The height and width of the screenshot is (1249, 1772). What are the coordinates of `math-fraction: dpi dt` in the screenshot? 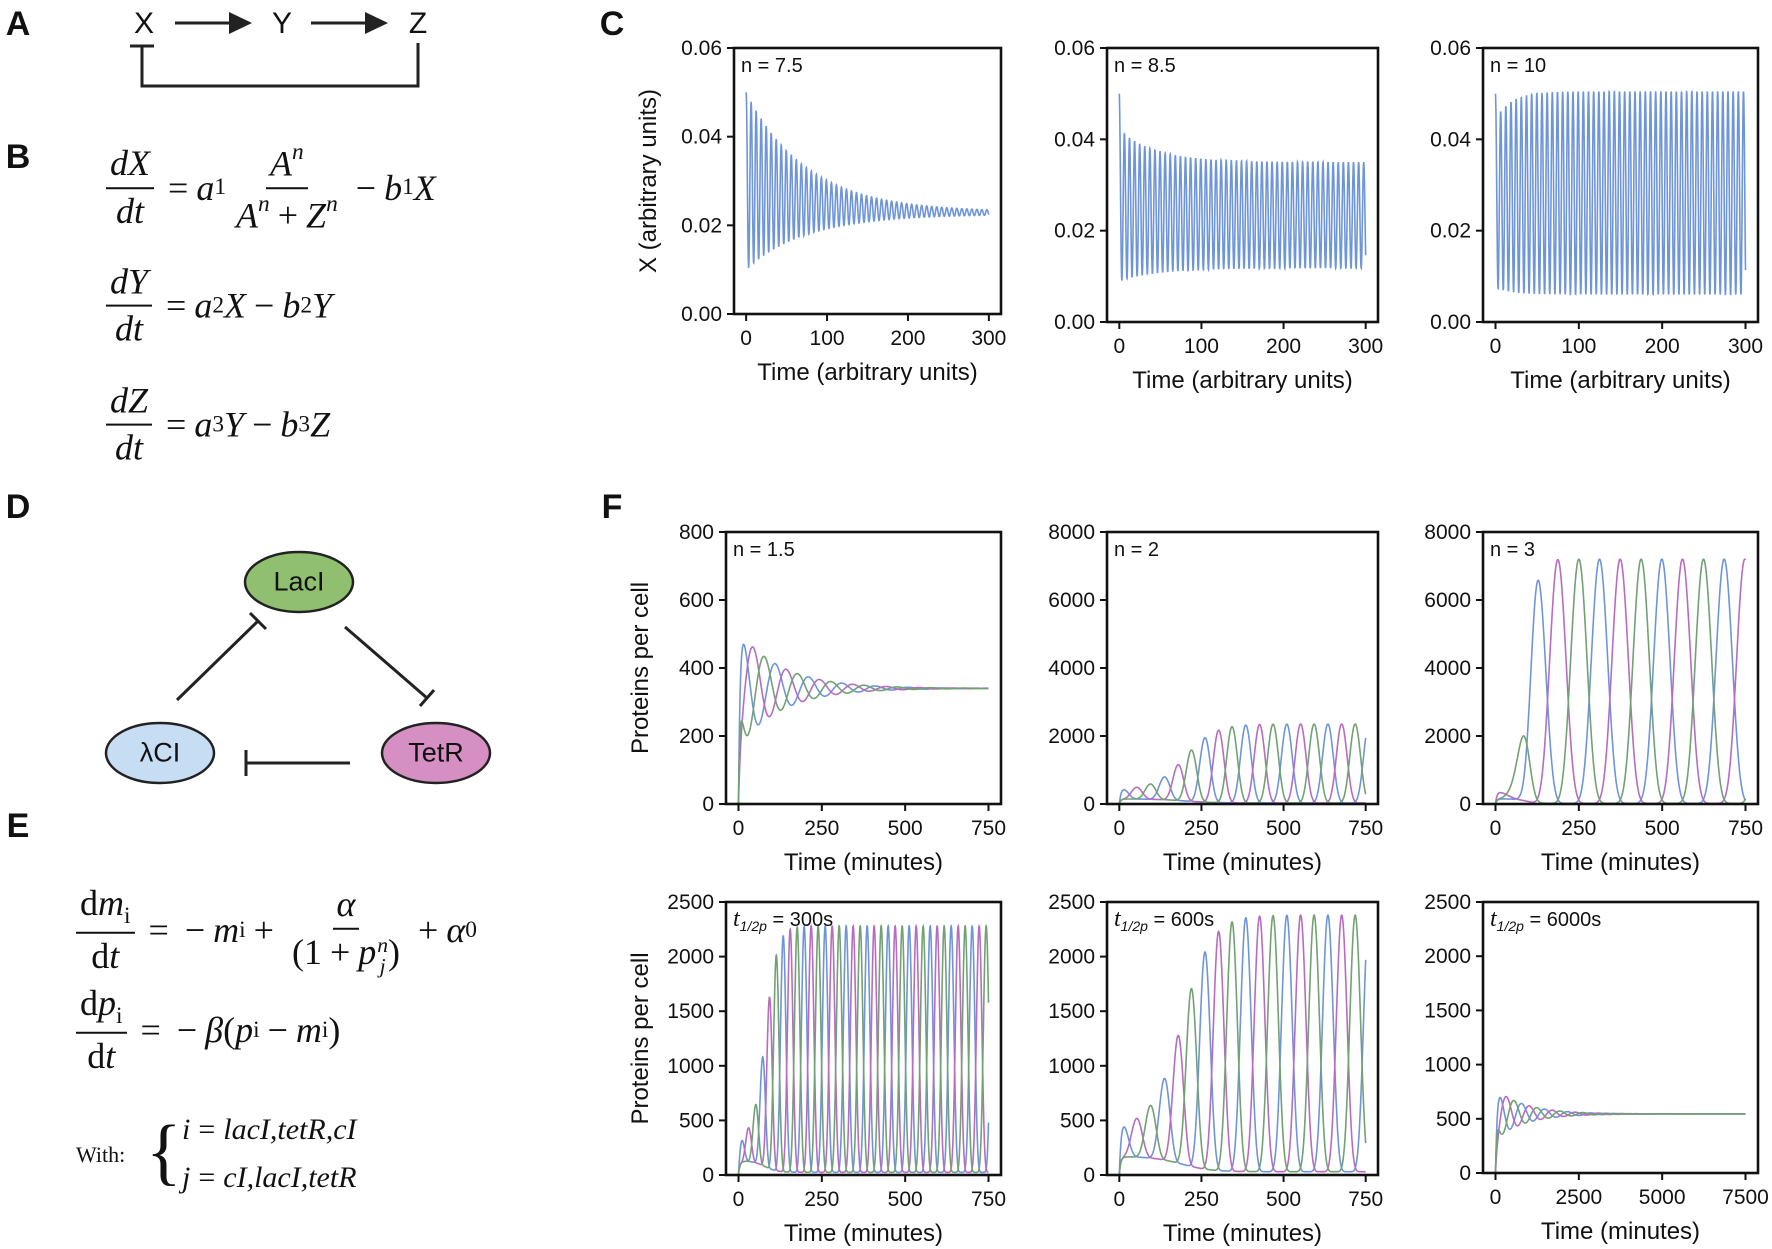 It's located at (101, 1030).